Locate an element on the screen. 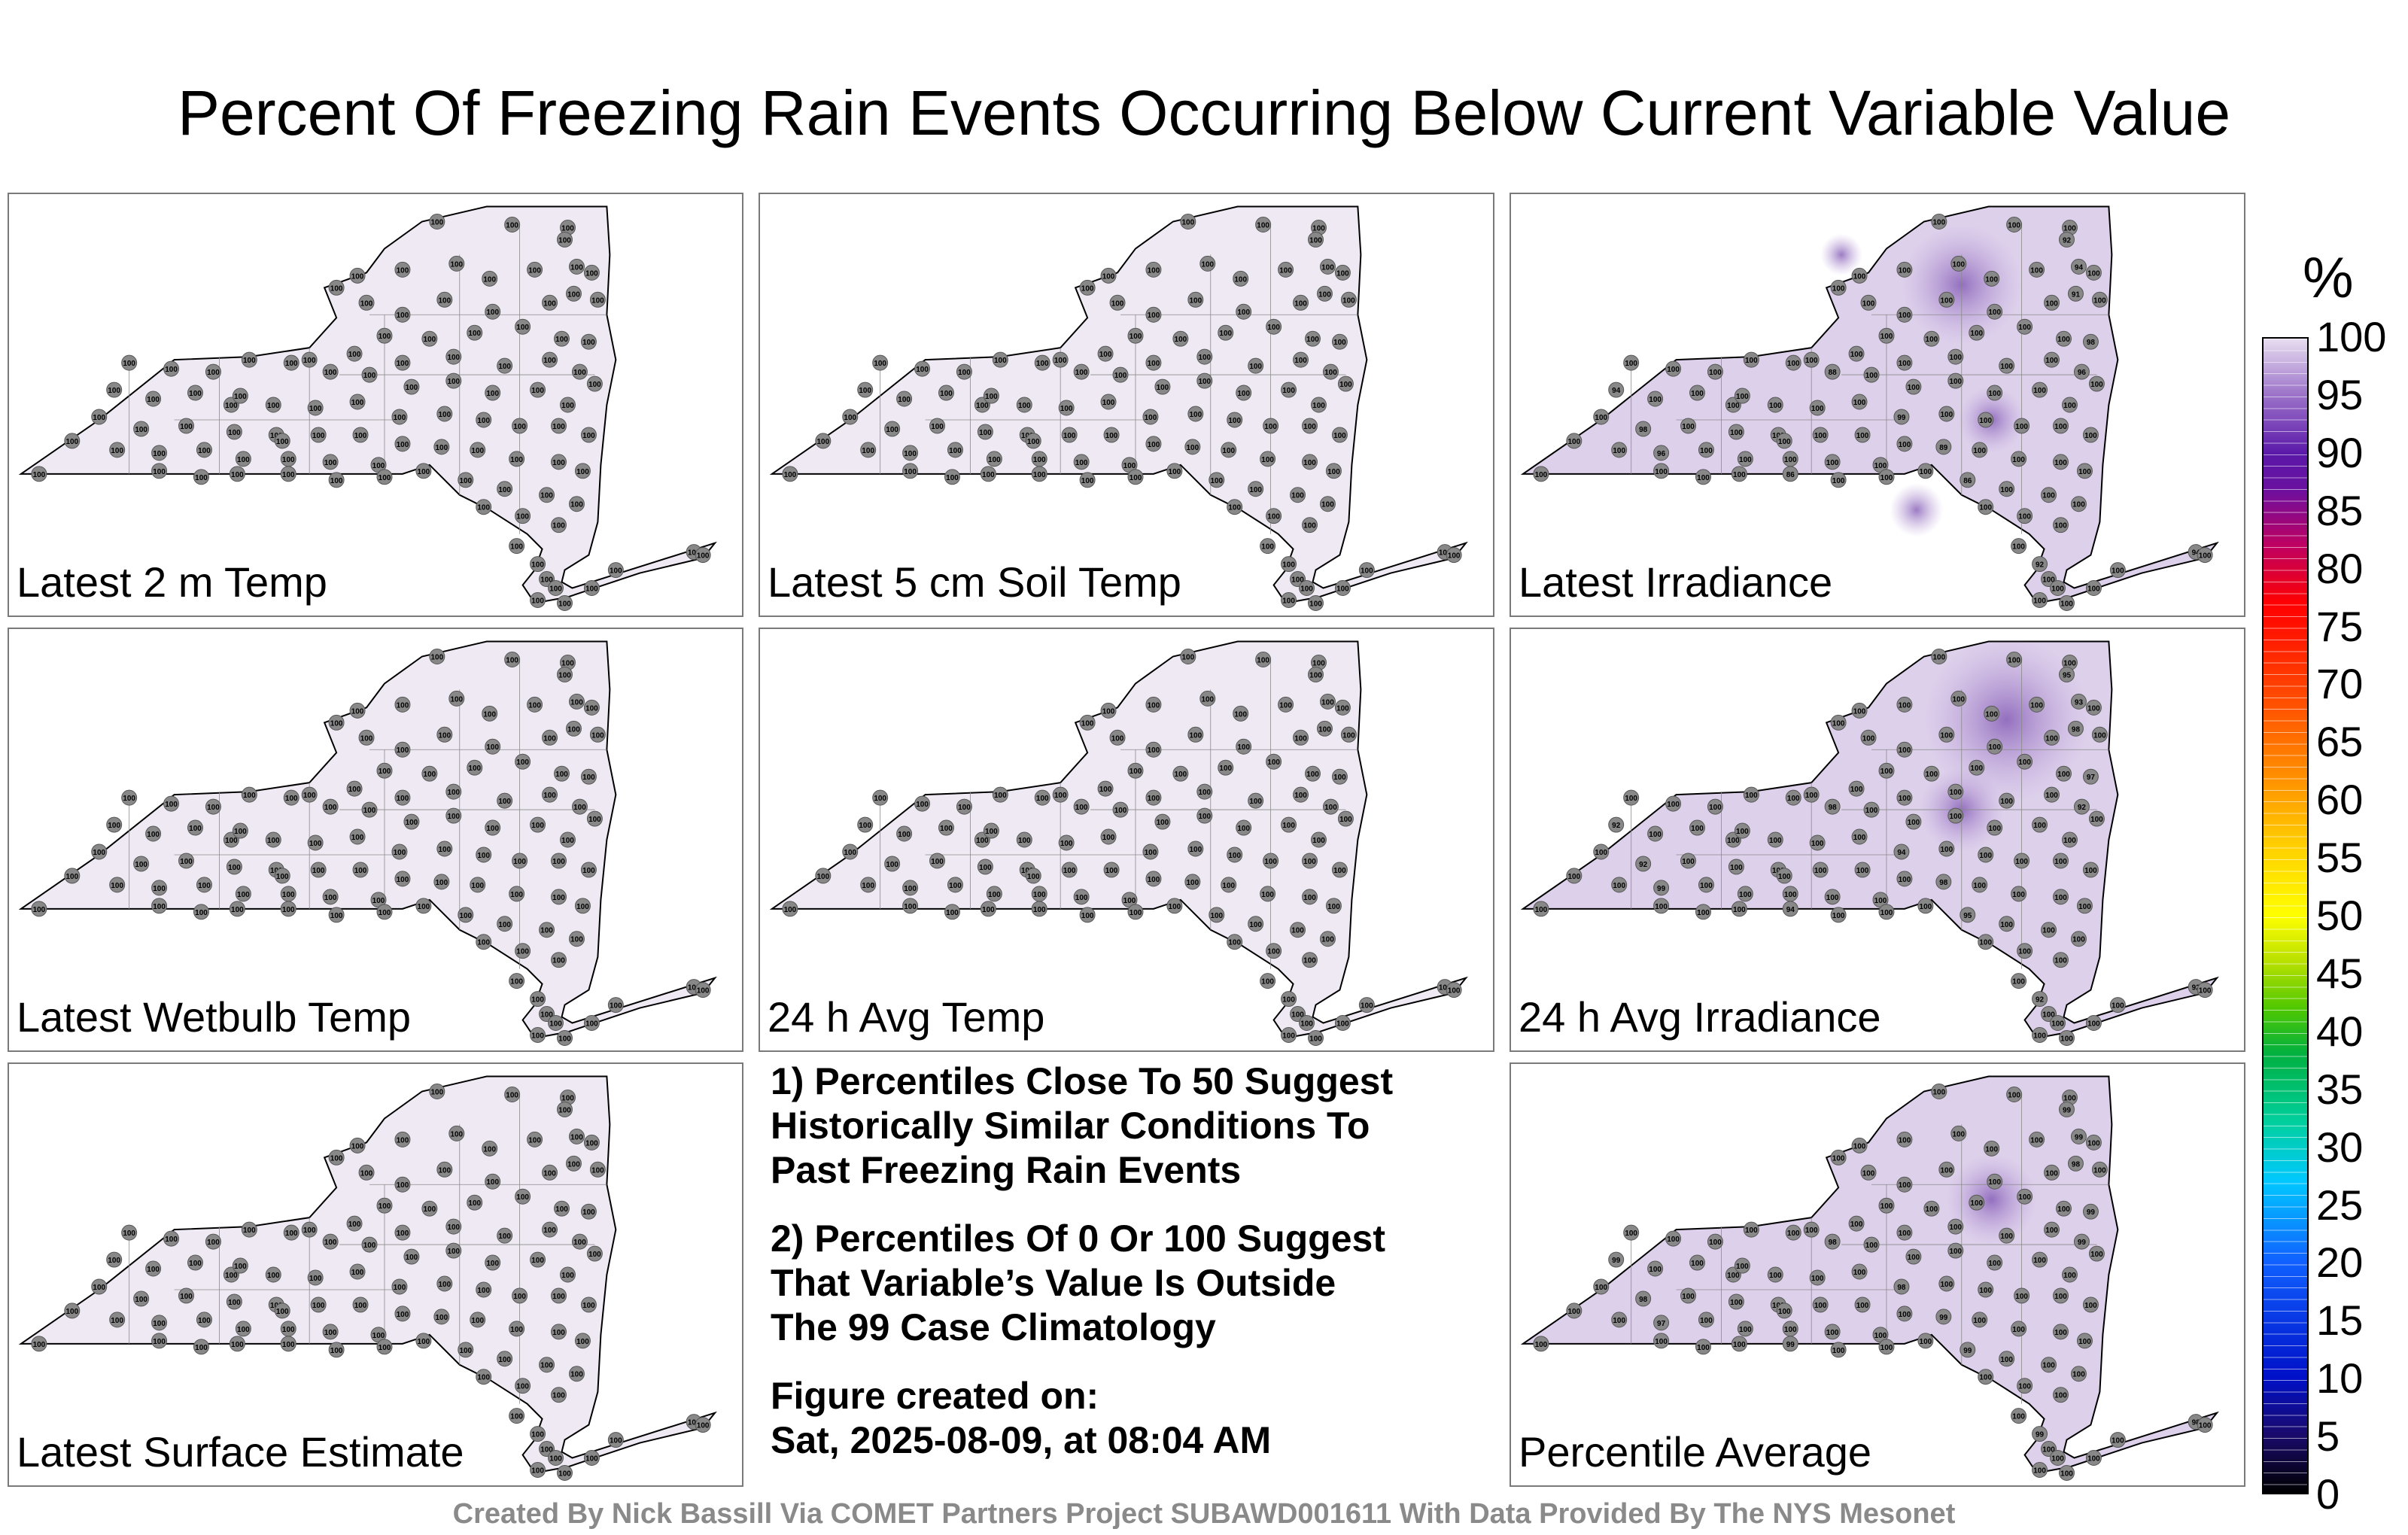  state-outline is located at coordinates (1869, 1274).